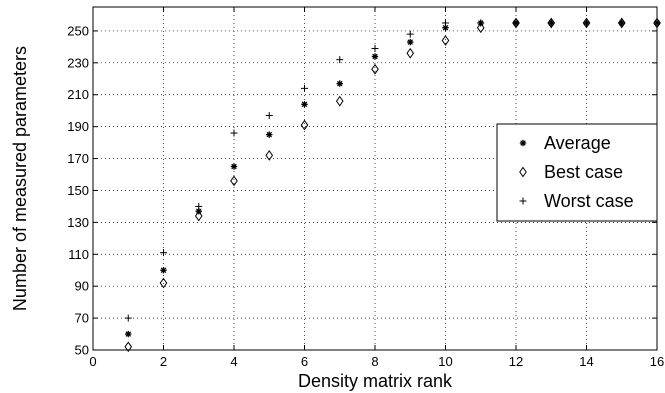  I want to click on y-axis-title: Number of measured parameters, so click(20, 178).